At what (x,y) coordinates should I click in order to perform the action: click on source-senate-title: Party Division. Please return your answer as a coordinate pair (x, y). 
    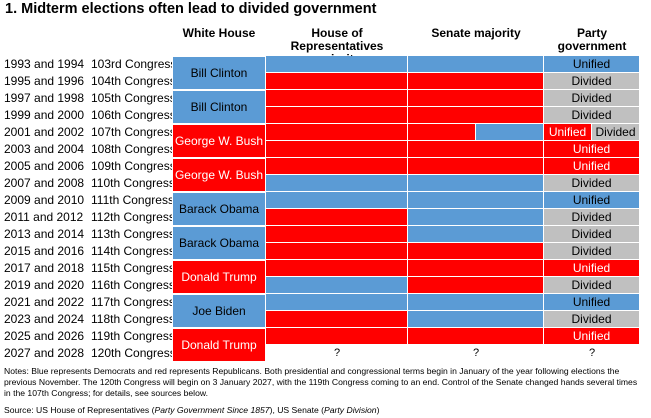
    Looking at the image, I should click on (350, 410).